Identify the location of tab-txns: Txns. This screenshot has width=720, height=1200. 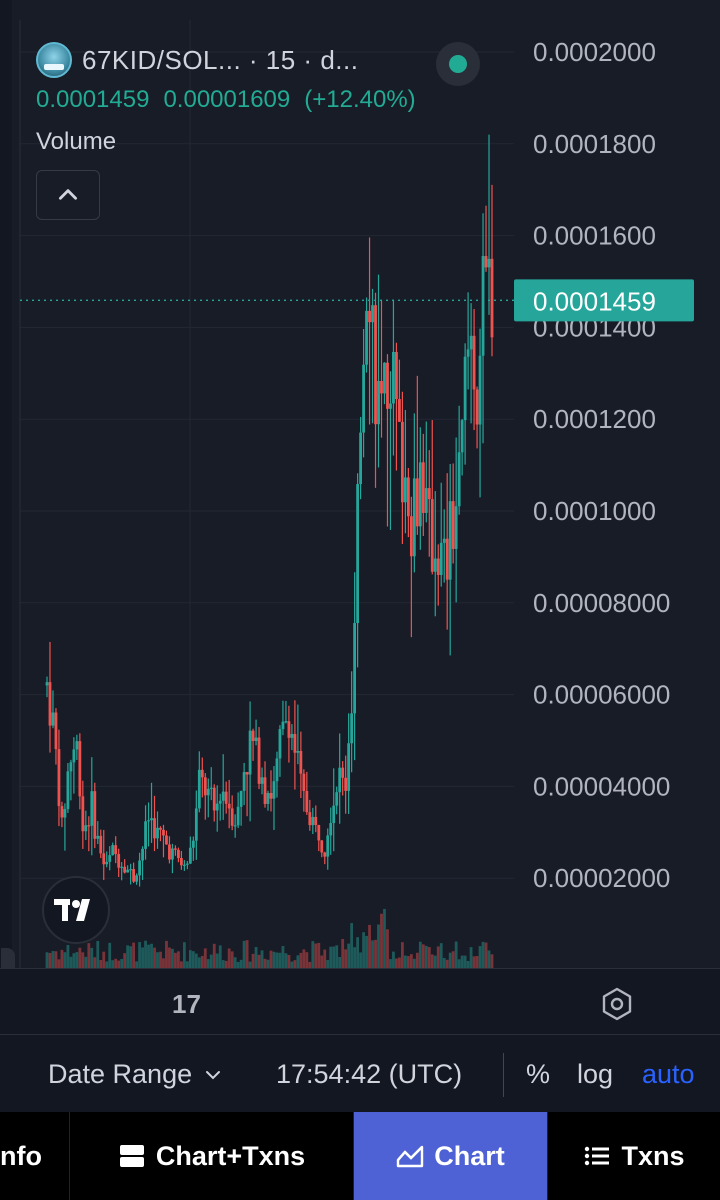
(634, 1156).